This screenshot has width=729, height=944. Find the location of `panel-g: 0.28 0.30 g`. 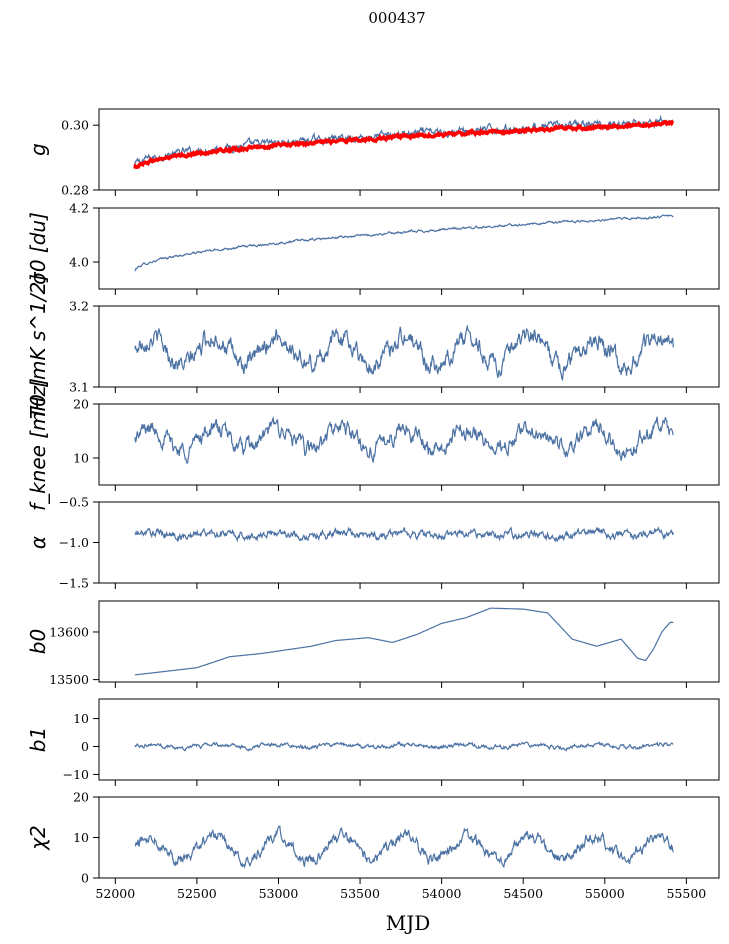

panel-g: 0.28 0.30 g is located at coordinates (373, 153).